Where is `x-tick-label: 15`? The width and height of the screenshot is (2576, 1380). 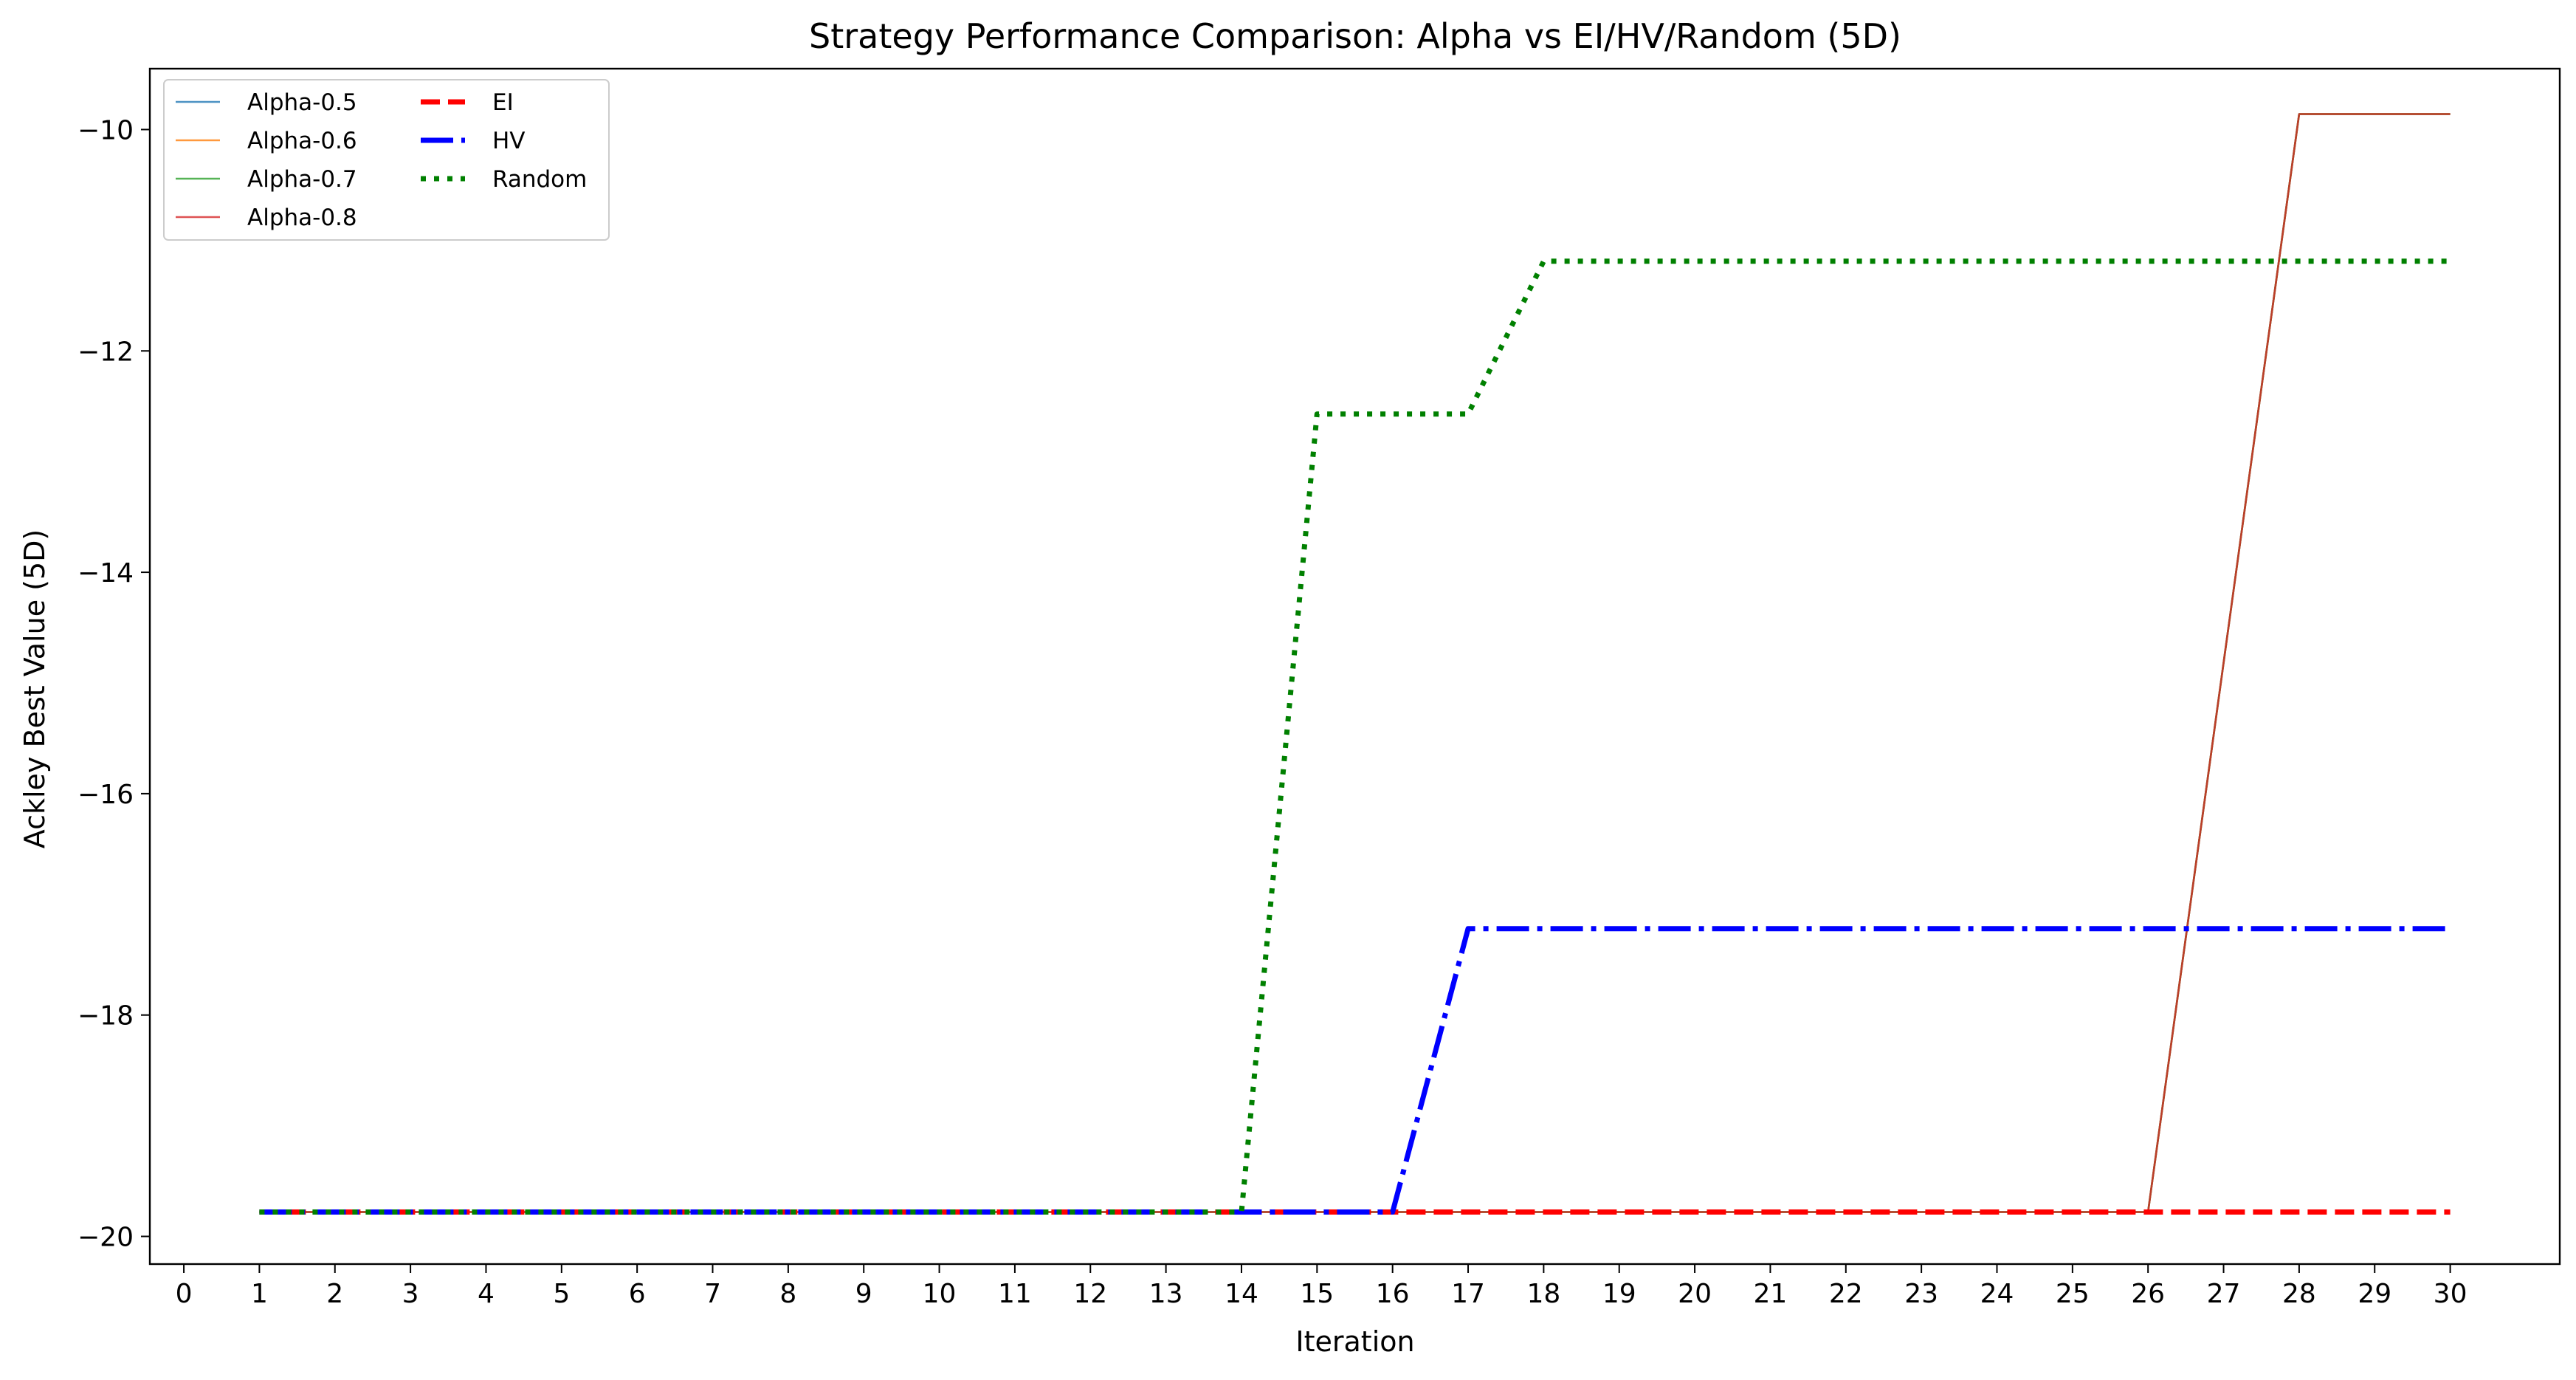
x-tick-label: 15 is located at coordinates (1317, 1294).